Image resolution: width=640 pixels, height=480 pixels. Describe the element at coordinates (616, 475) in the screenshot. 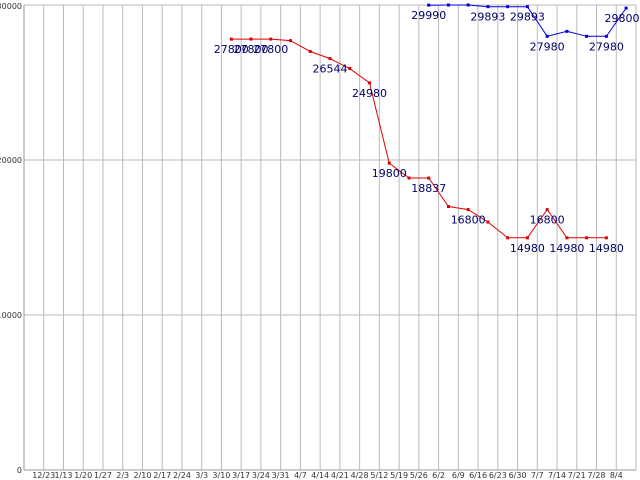

I see `x-tick-label: 8/4` at that location.